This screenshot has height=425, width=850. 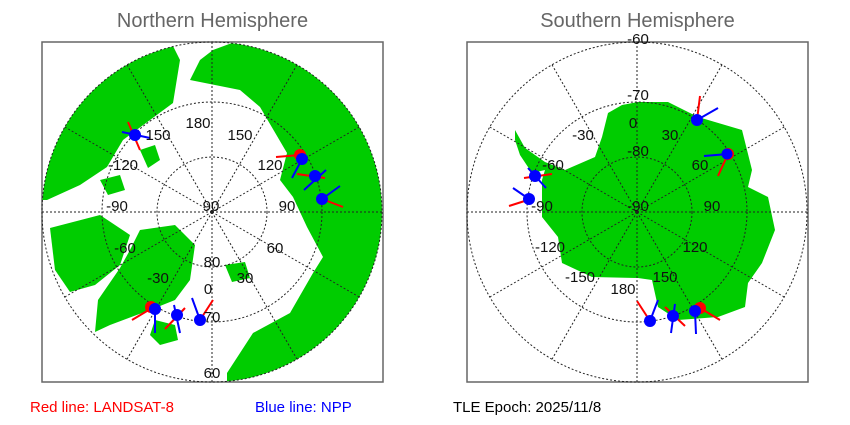 What do you see at coordinates (638, 151) in the screenshot?
I see `lat-label: -80` at bounding box center [638, 151].